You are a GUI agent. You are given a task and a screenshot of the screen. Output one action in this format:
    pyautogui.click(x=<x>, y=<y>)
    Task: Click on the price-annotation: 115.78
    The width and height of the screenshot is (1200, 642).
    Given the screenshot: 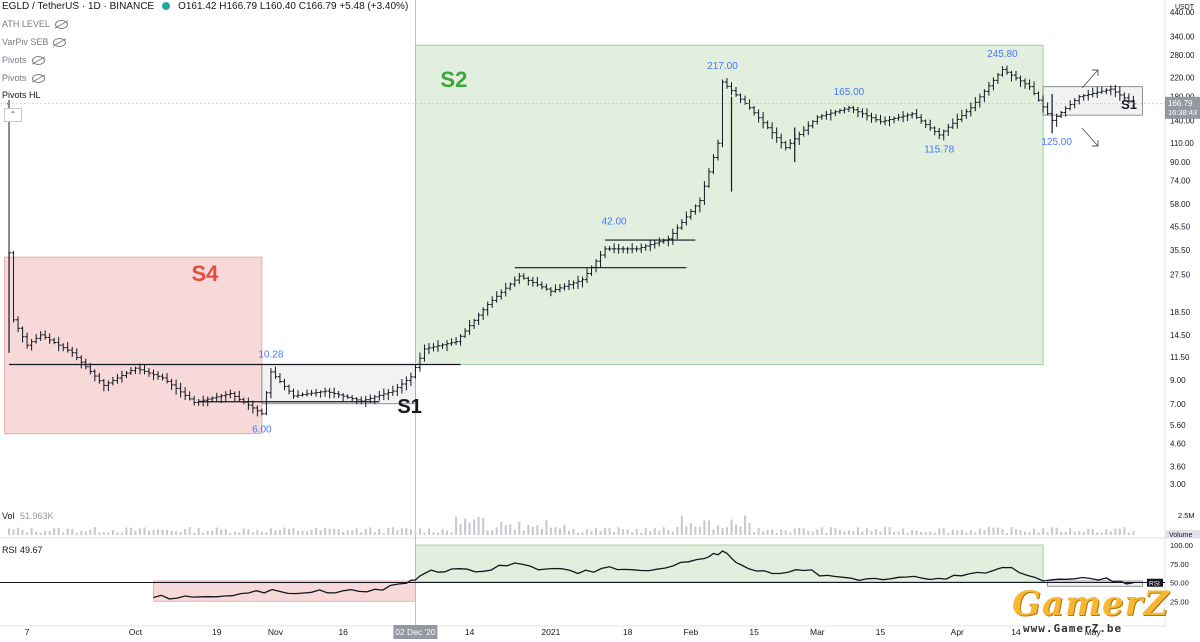 What is the action you would take?
    pyautogui.click(x=939, y=149)
    